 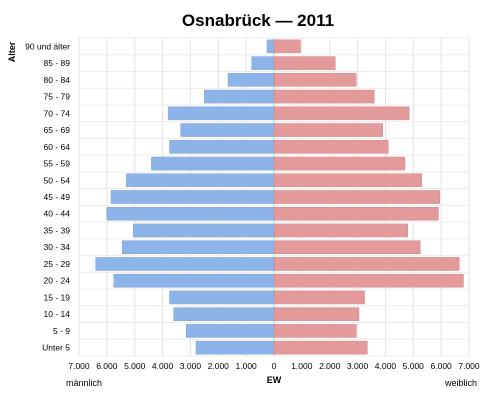 I want to click on x-tick-label: 0, so click(x=274, y=366).